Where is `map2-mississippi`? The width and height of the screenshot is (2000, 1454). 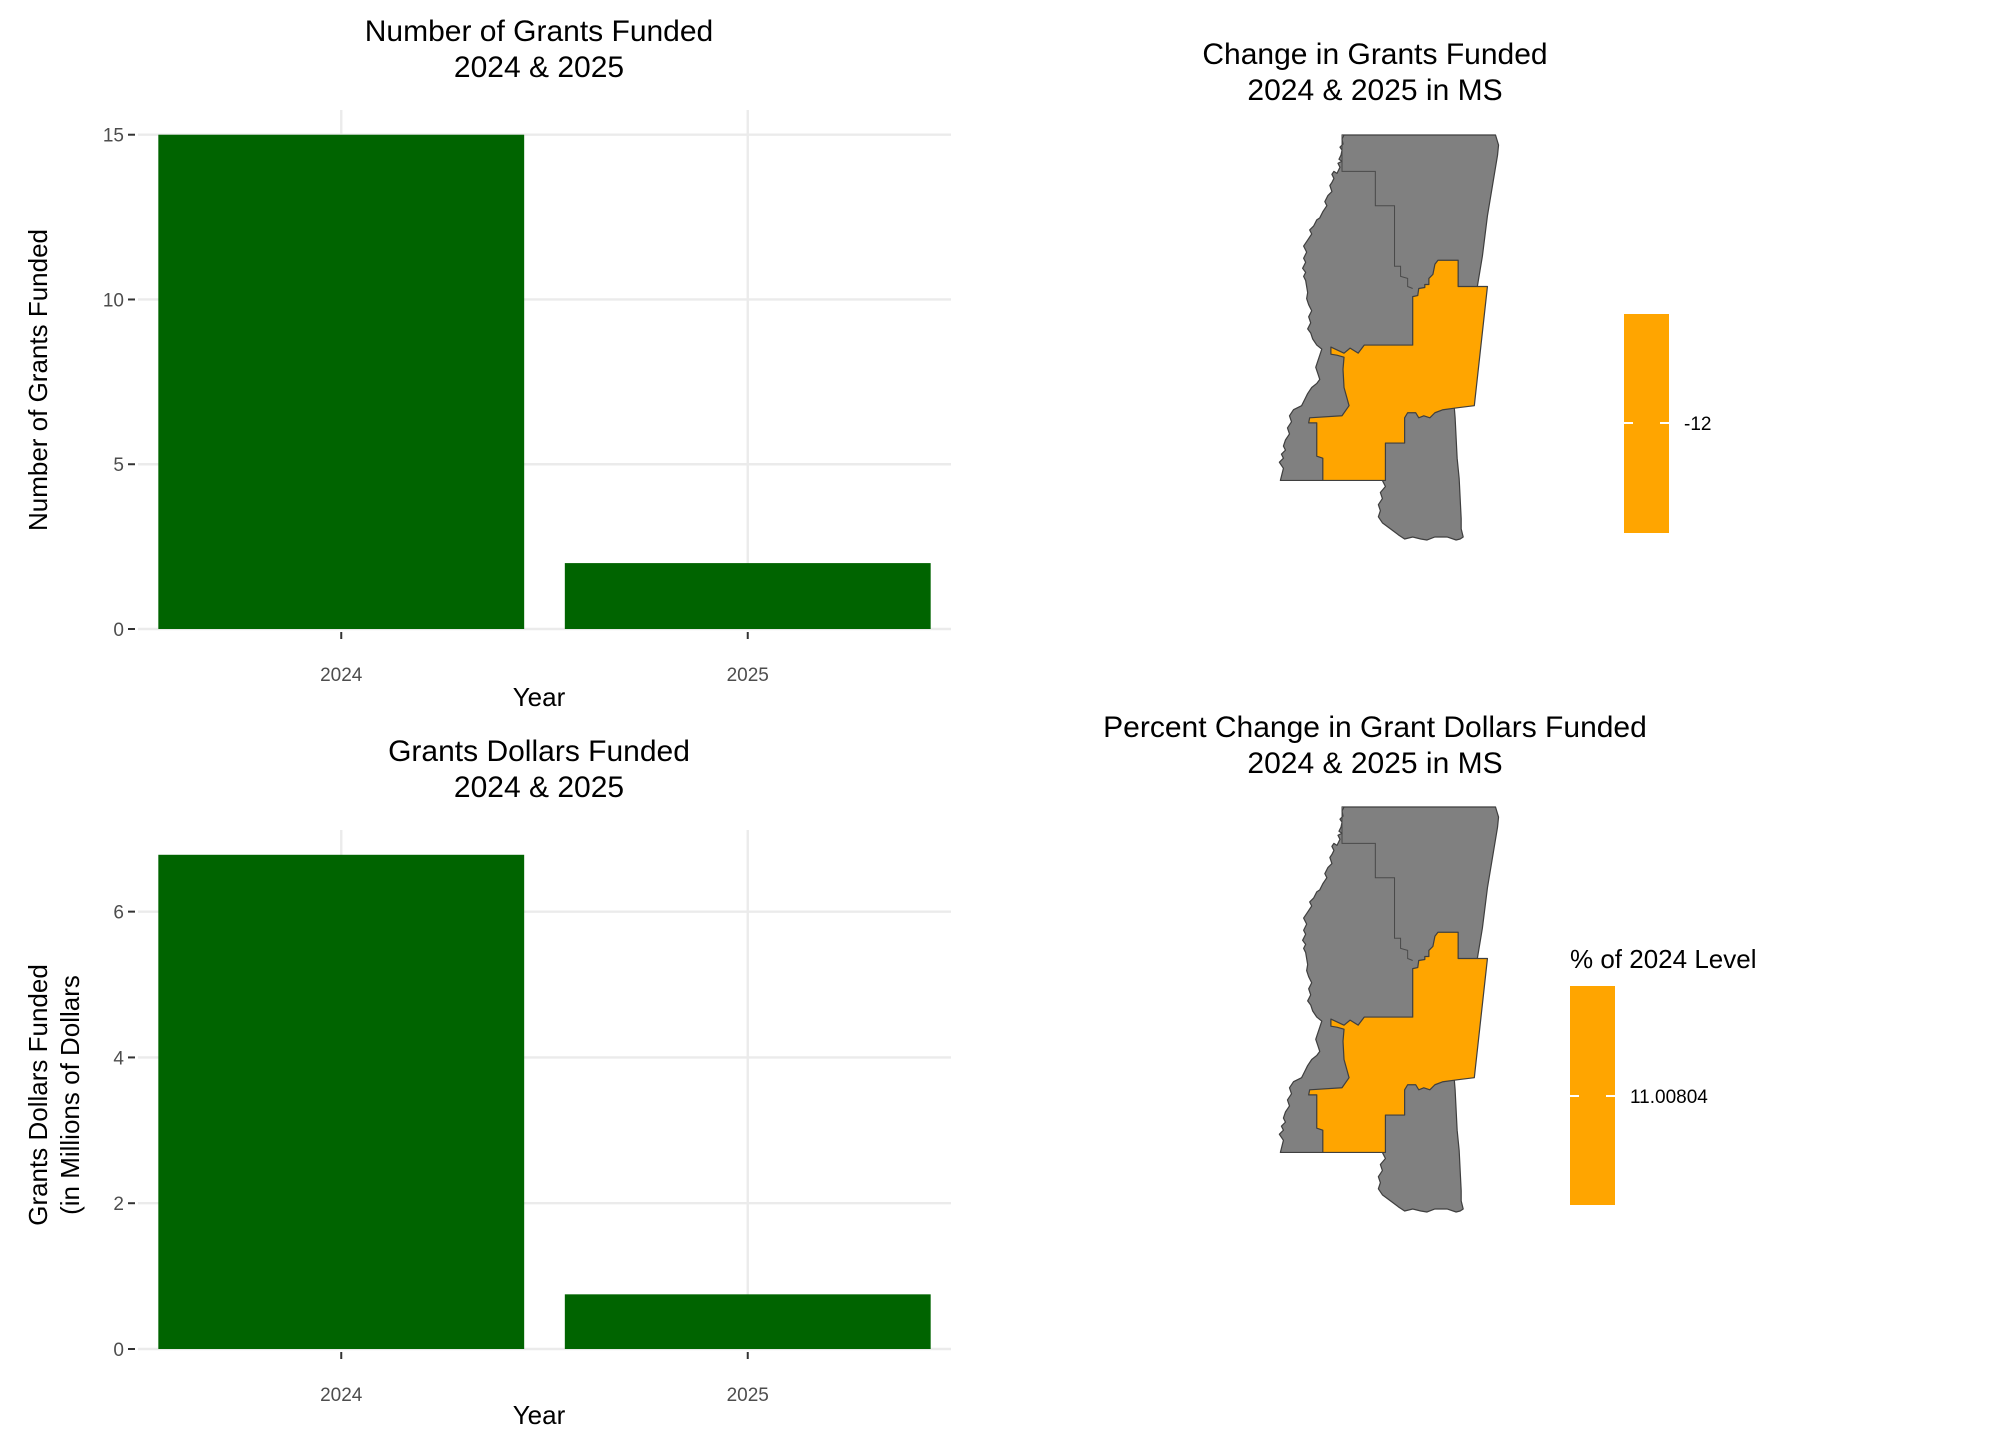
map2-mississippi is located at coordinates (1389, 1009).